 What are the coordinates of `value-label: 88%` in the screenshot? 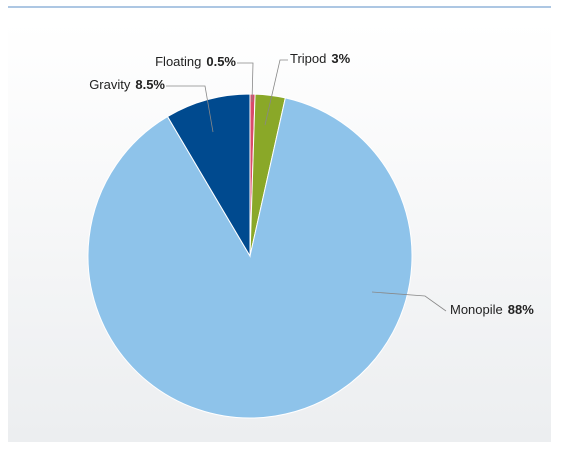 It's located at (521, 309).